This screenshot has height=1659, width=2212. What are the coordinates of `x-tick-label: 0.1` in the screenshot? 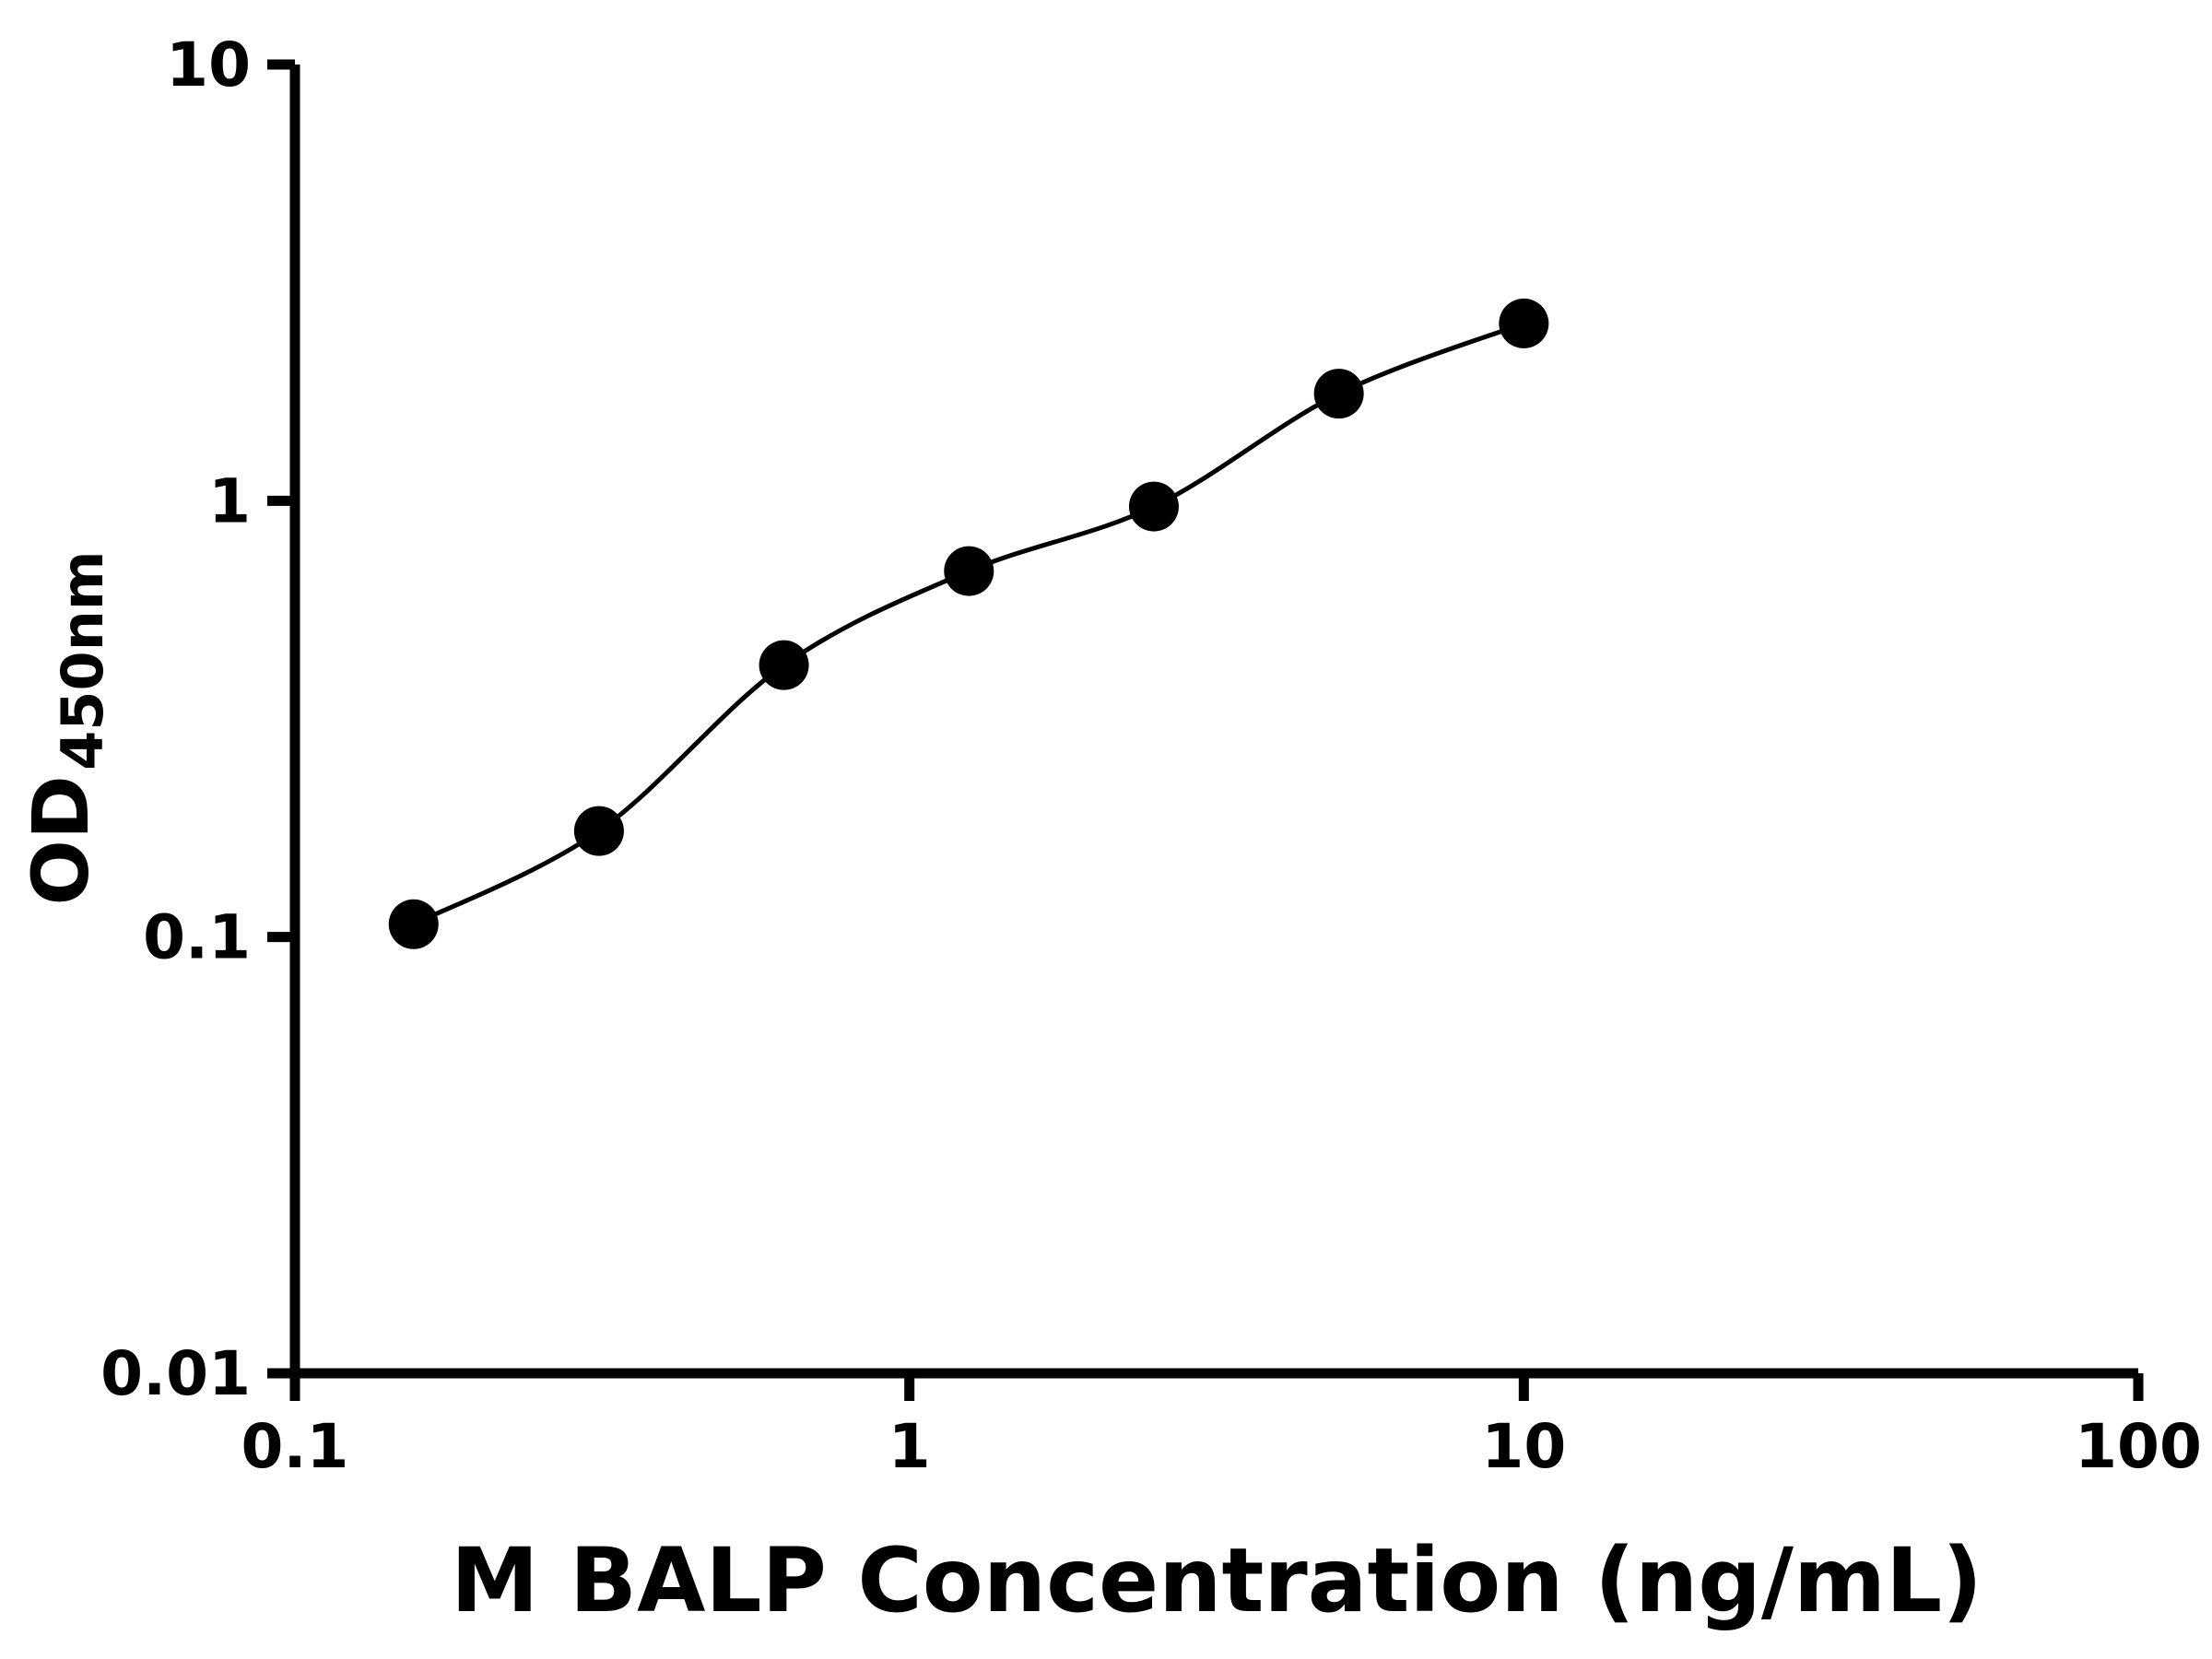 It's located at (295, 1446).